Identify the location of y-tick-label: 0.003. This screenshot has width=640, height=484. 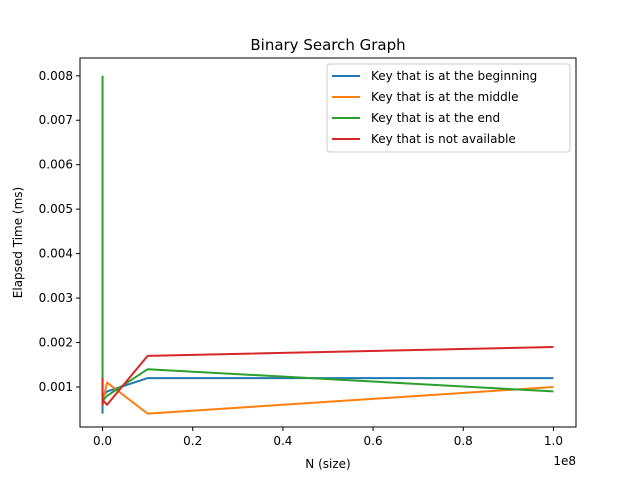
(56, 298).